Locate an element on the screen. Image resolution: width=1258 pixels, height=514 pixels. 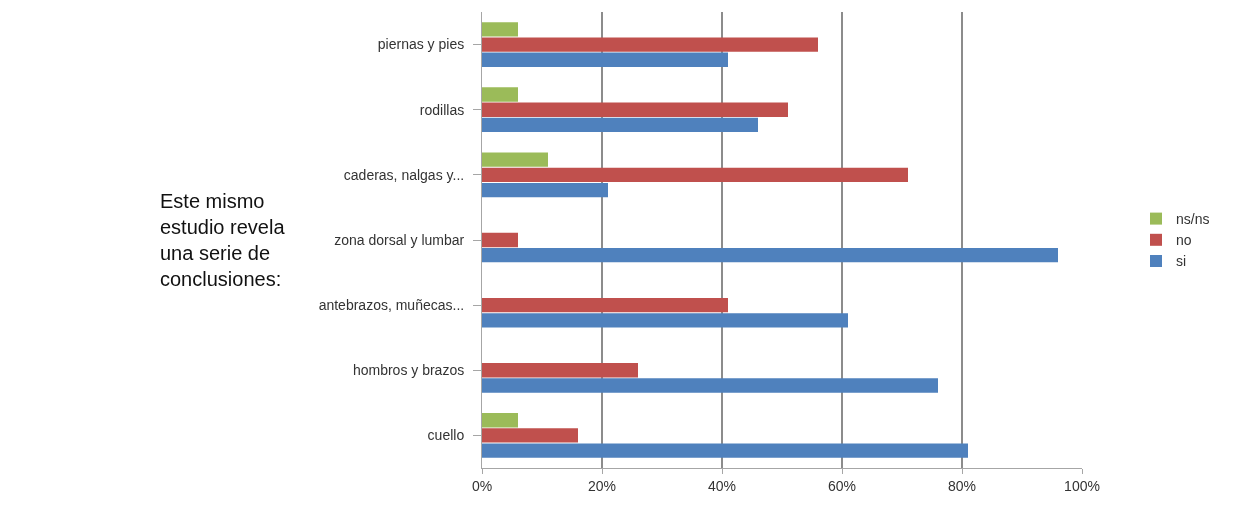
y-tick-label: zona dorsal y lumbar is located at coordinates (399, 239).